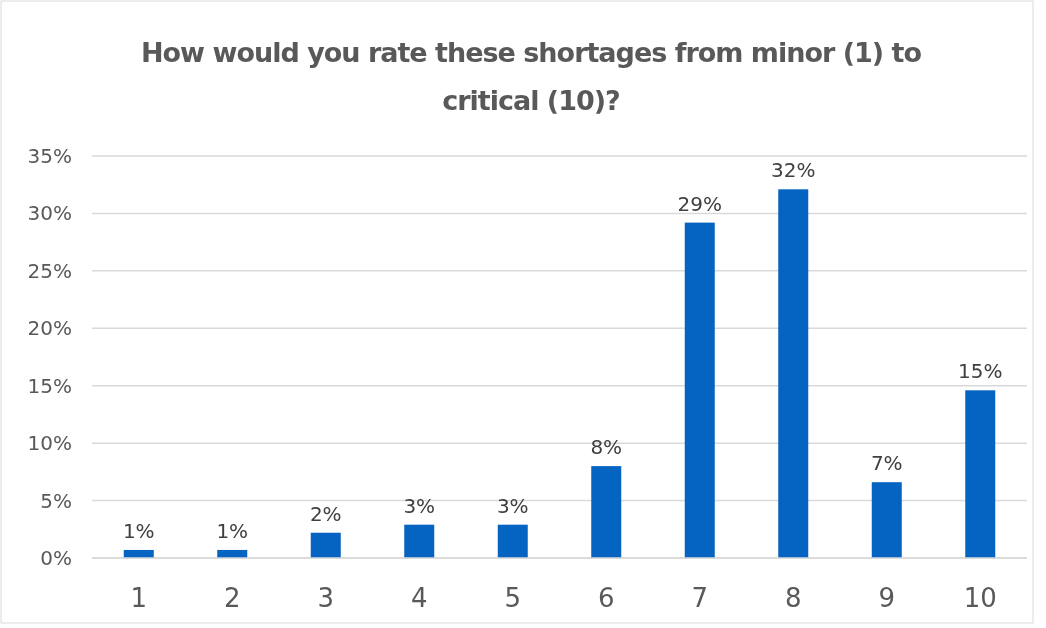  What do you see at coordinates (513, 598) in the screenshot?
I see `x-tick-label: 5` at bounding box center [513, 598].